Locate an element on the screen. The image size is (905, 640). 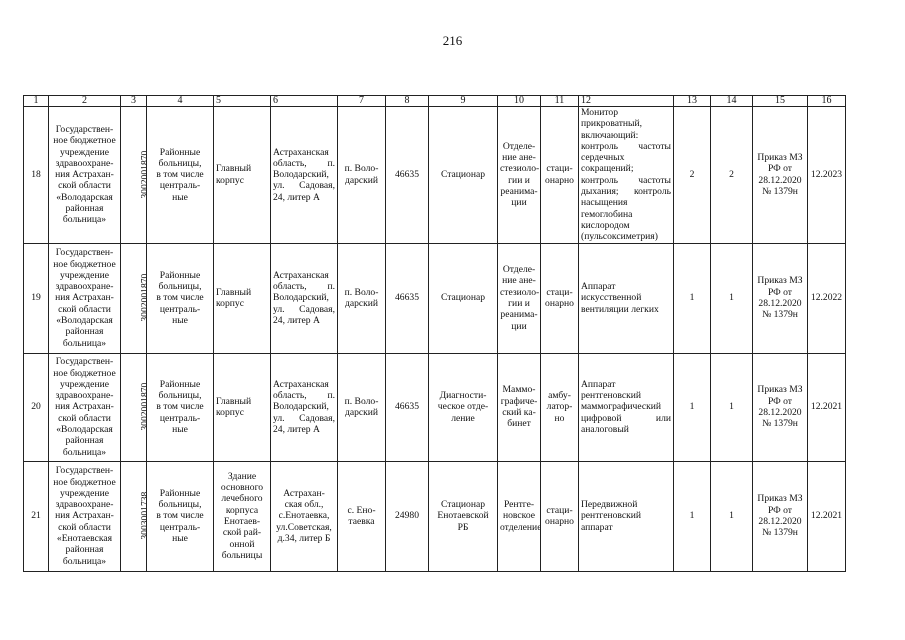
equipment-cell: Аппарат искусственной вентиляции легких is located at coordinates (626, 298).